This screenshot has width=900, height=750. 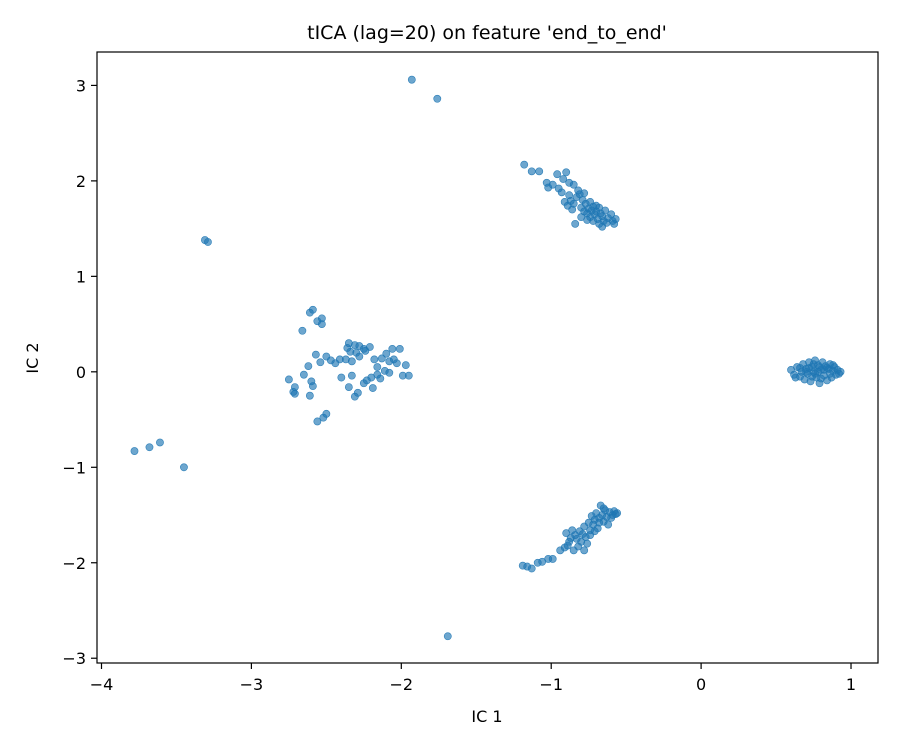 I want to click on y-tick-label: 3, so click(x=81, y=85).